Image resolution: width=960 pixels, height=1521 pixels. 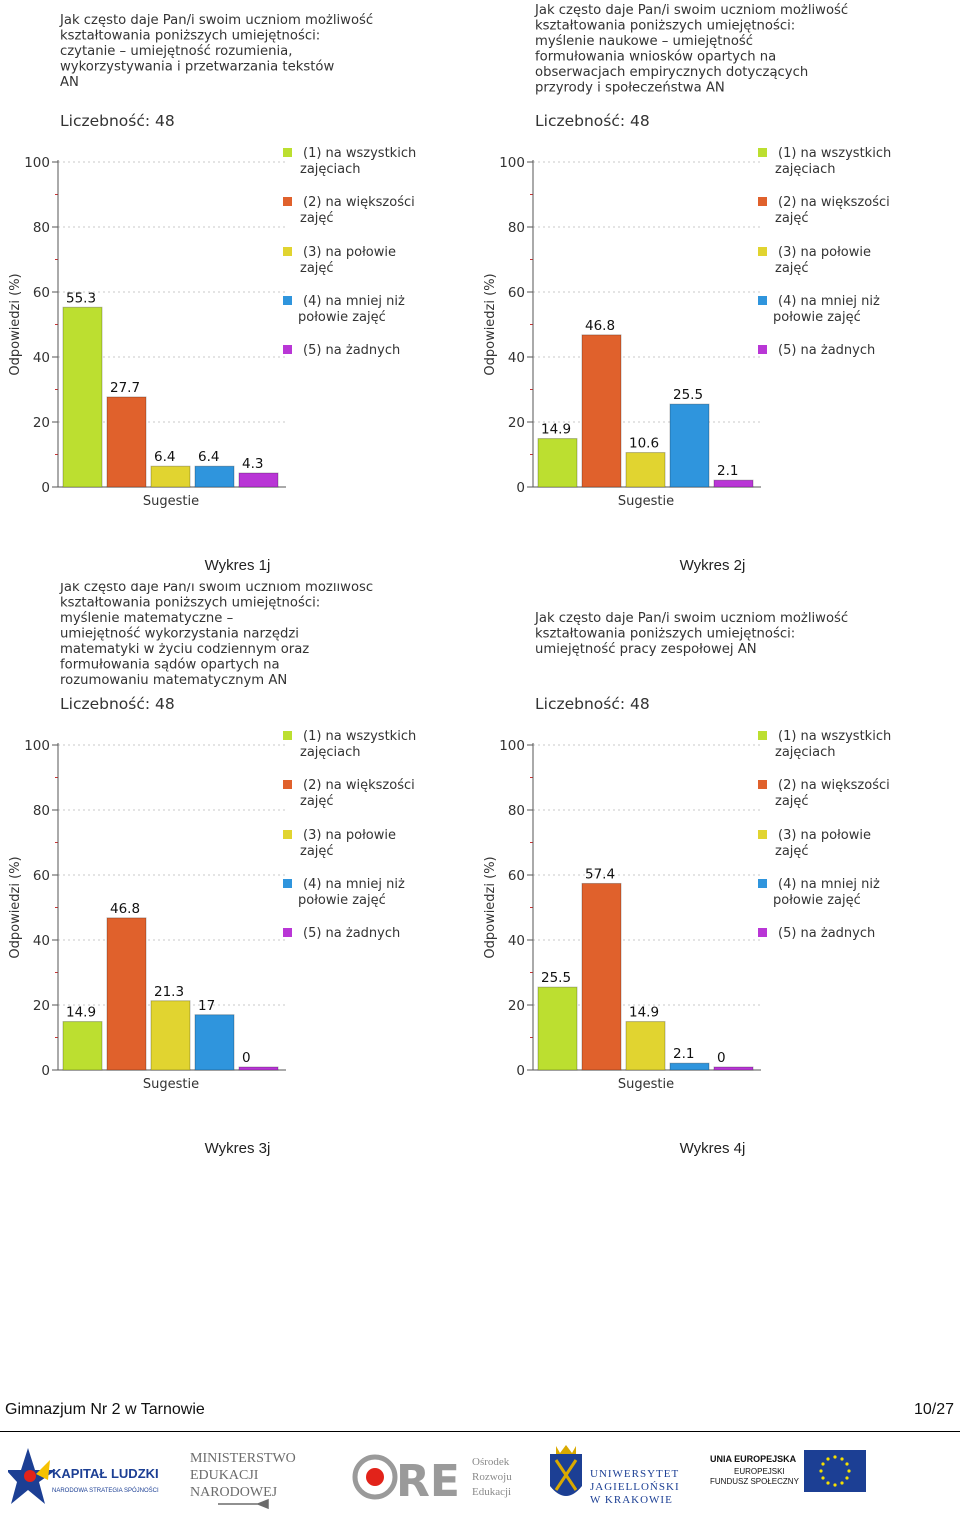 I want to click on ministerstwo-logo: MINISTERSTWO EDUKACJI NARODOWEJ, so click(x=243, y=1480).